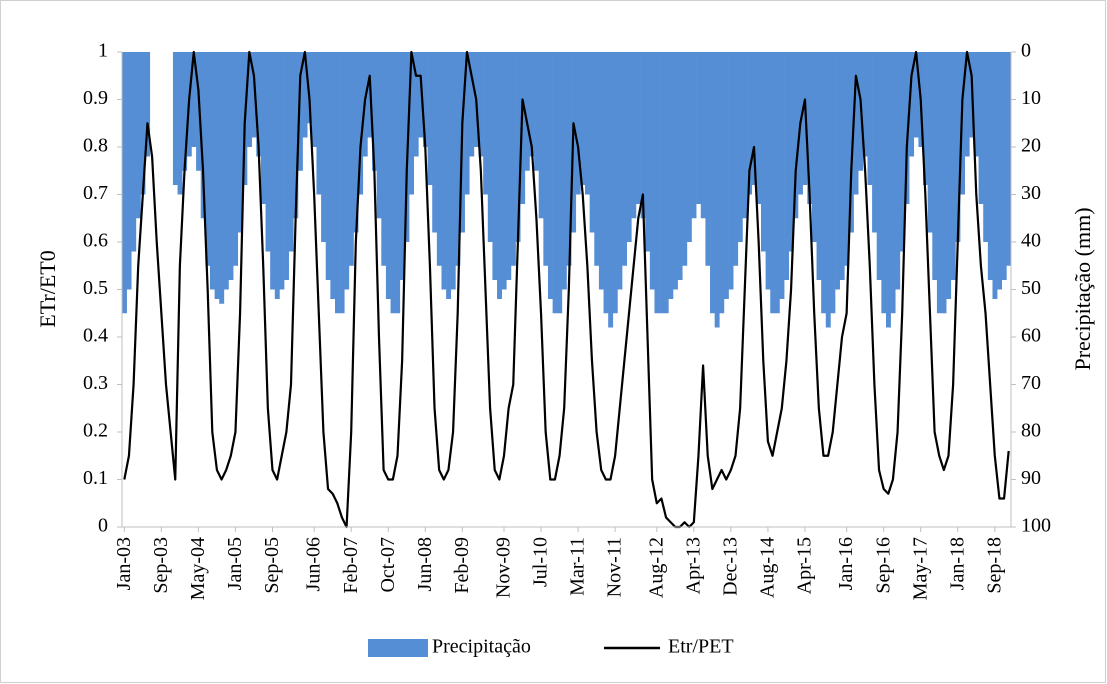 The width and height of the screenshot is (1107, 684). I want to click on x-tick-label: Mar-11, so click(578, 566).